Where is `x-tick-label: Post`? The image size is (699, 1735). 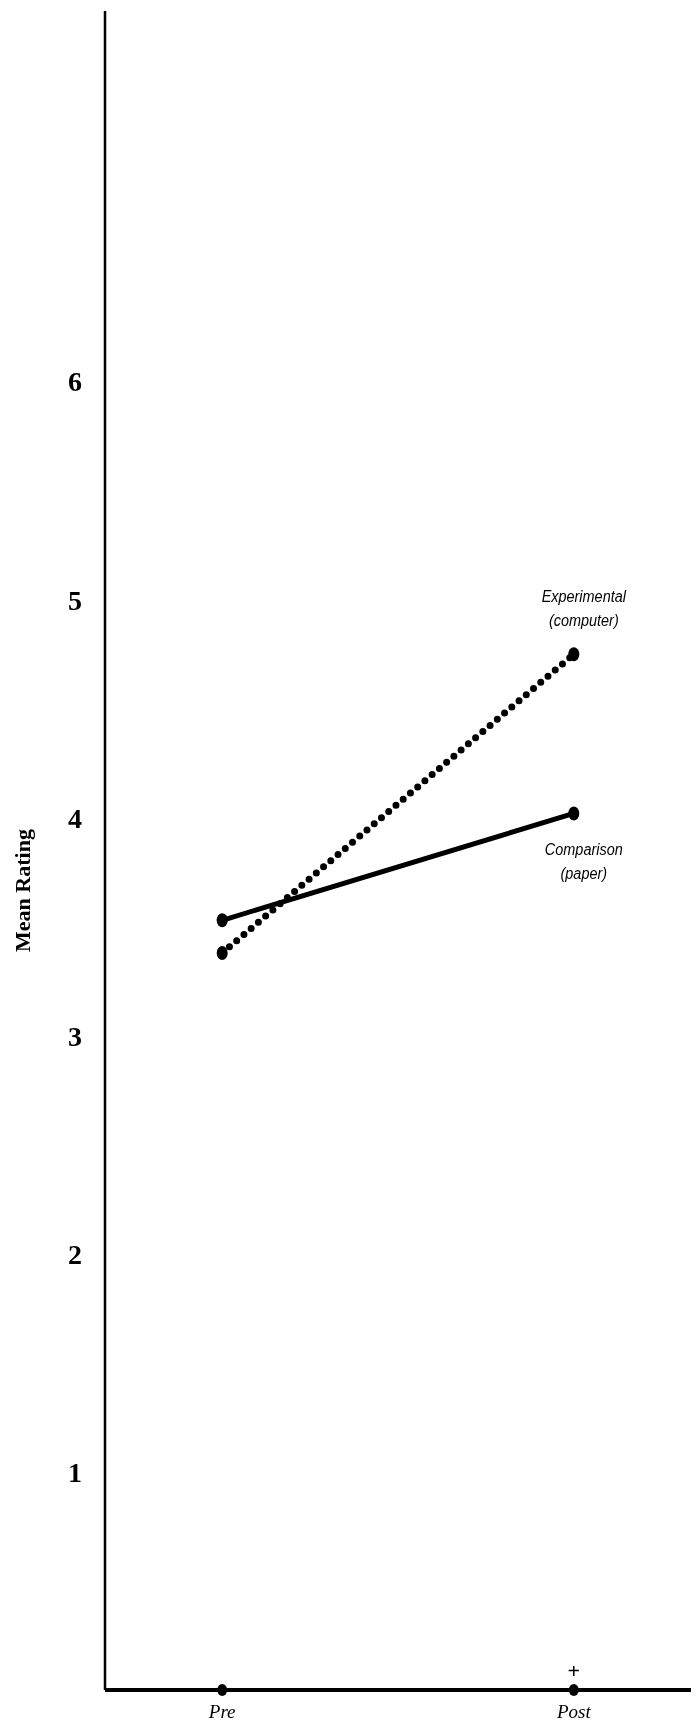
x-tick-label: Post is located at coordinates (573, 1711).